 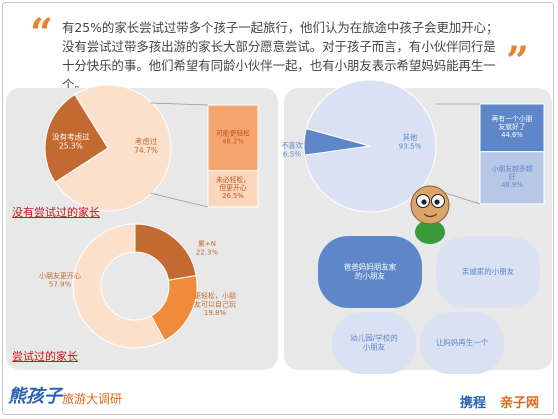 I want to click on kid-body, so click(x=430, y=232).